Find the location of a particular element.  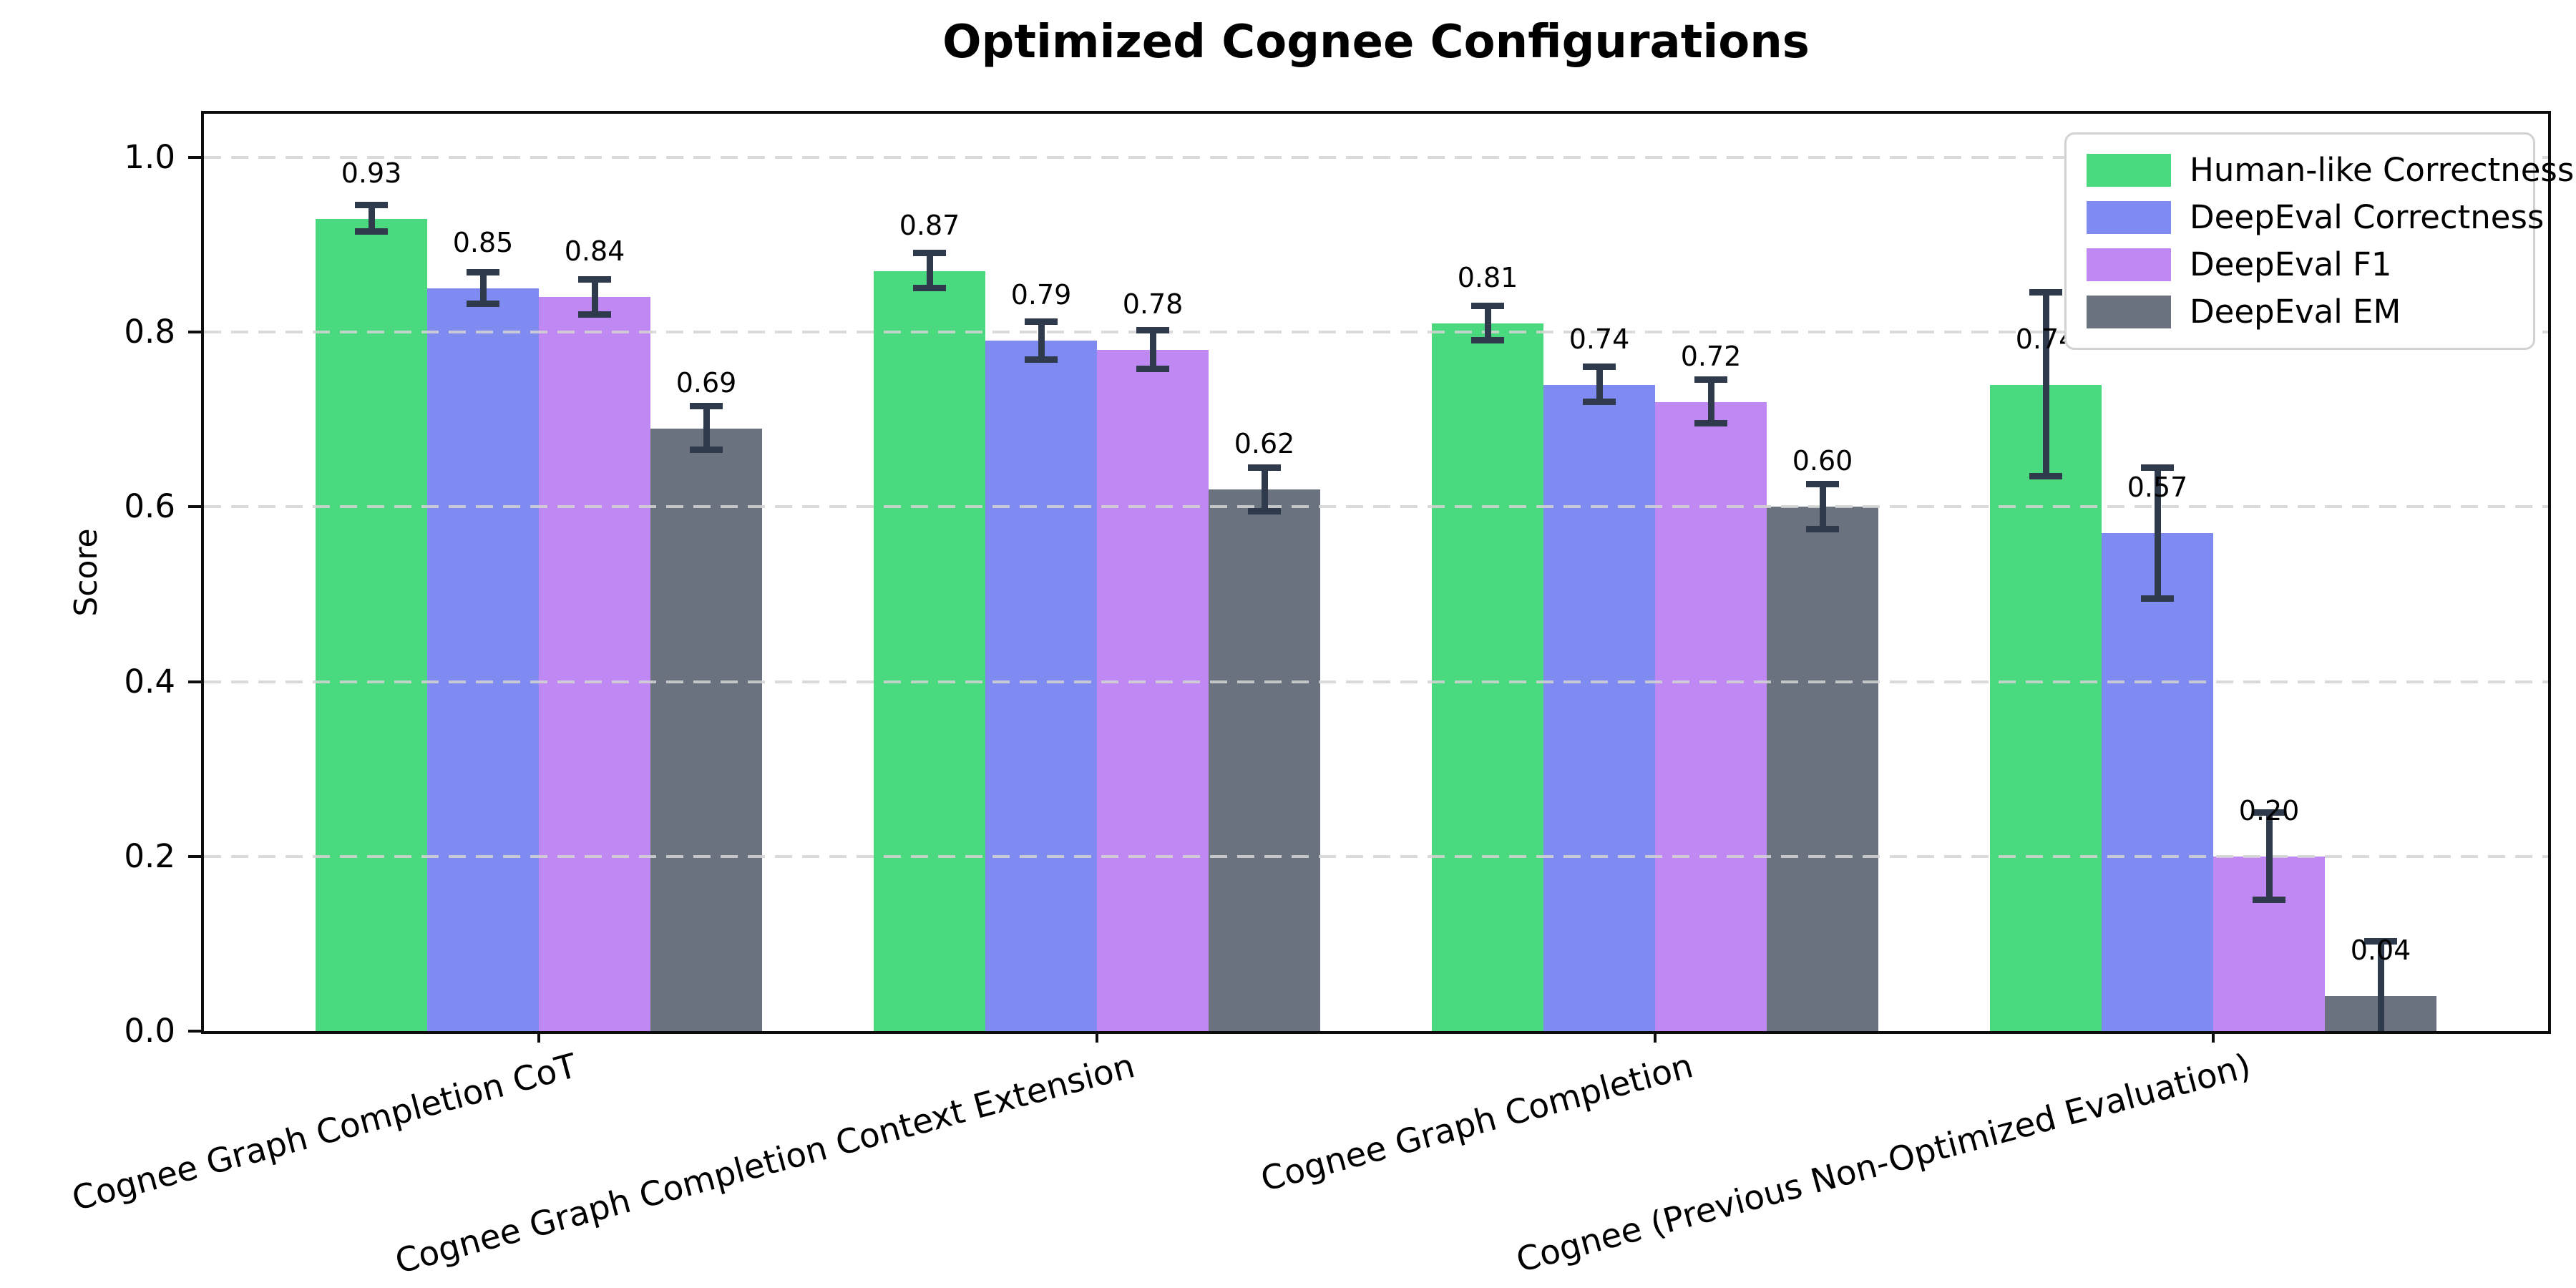

bar-value-label: 0.78 is located at coordinates (1153, 304).